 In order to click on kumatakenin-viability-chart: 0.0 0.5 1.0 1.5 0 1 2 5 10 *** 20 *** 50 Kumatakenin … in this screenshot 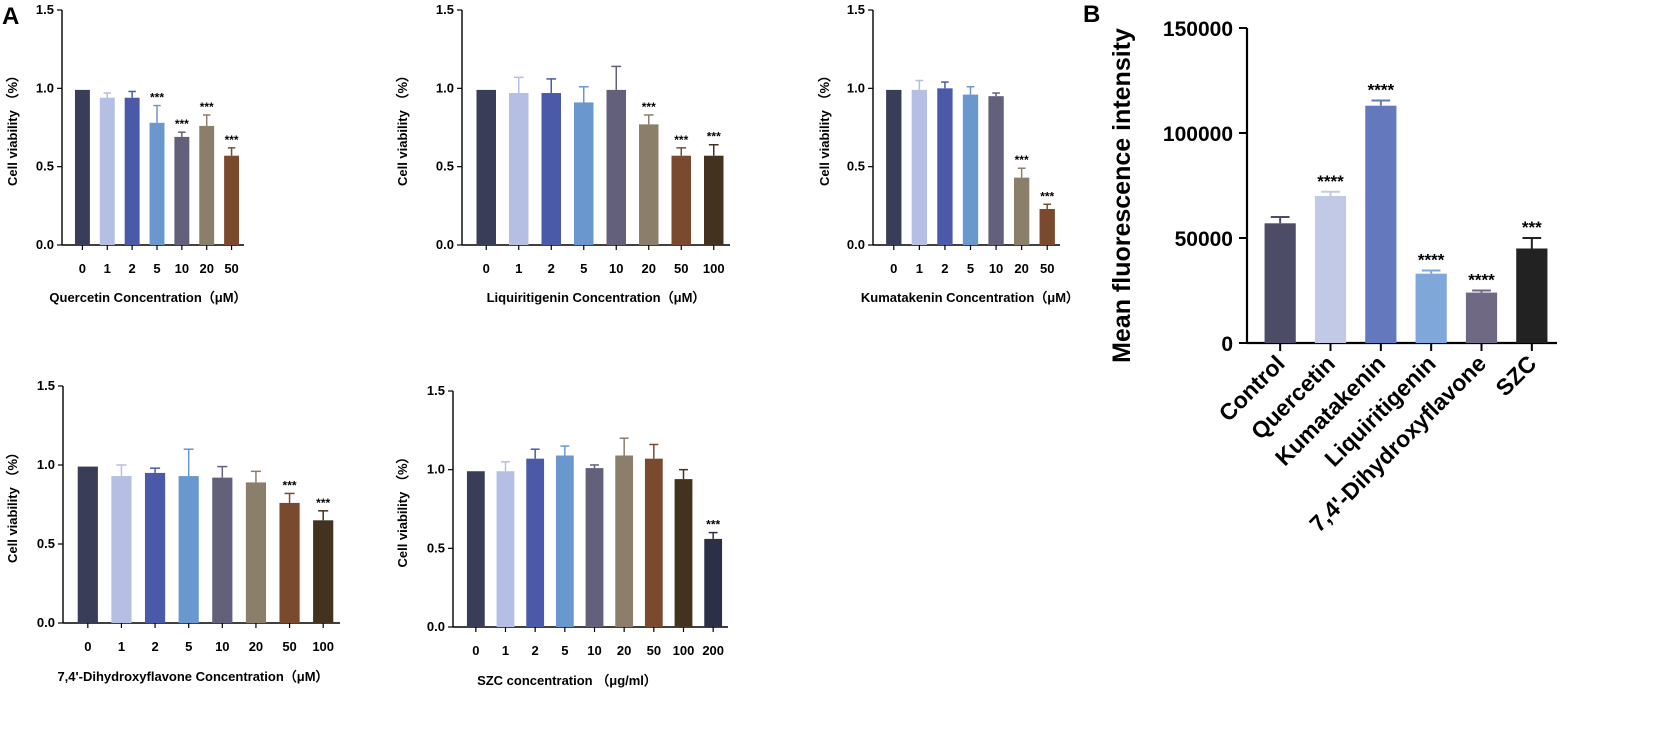, I will do `click(948, 153)`.